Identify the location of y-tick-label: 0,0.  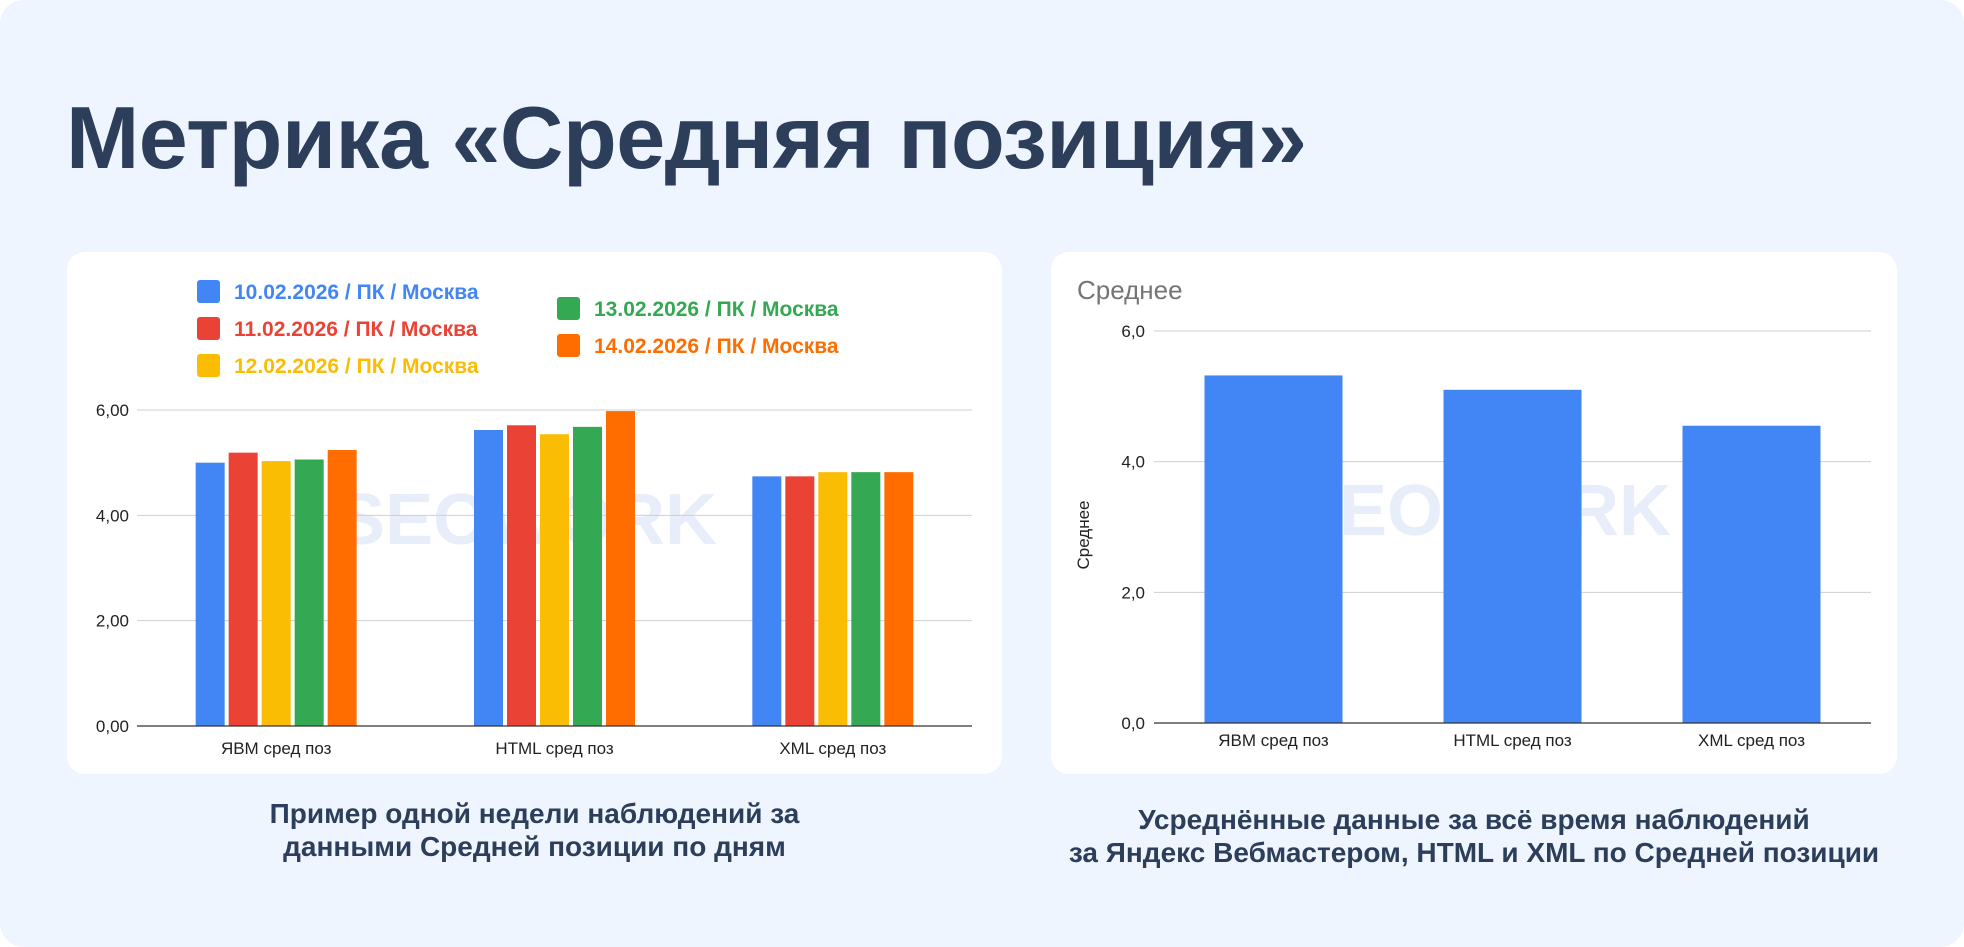
(1133, 723).